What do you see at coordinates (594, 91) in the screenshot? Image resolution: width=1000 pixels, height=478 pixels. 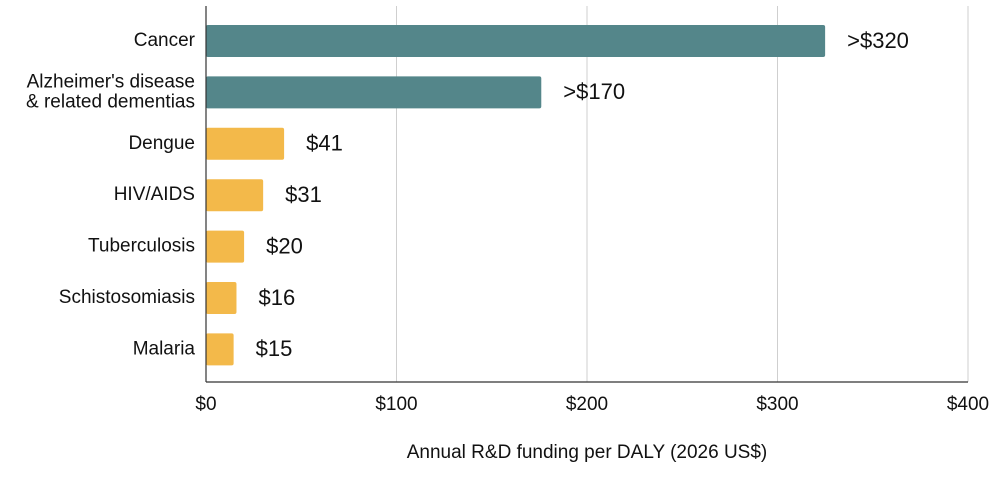 I see `data-label-1: >$170` at bounding box center [594, 91].